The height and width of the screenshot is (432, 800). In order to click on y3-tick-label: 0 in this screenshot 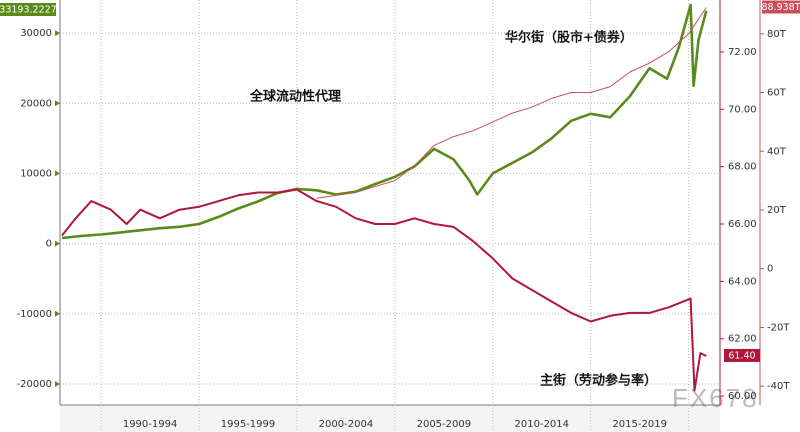, I will do `click(770, 269)`.